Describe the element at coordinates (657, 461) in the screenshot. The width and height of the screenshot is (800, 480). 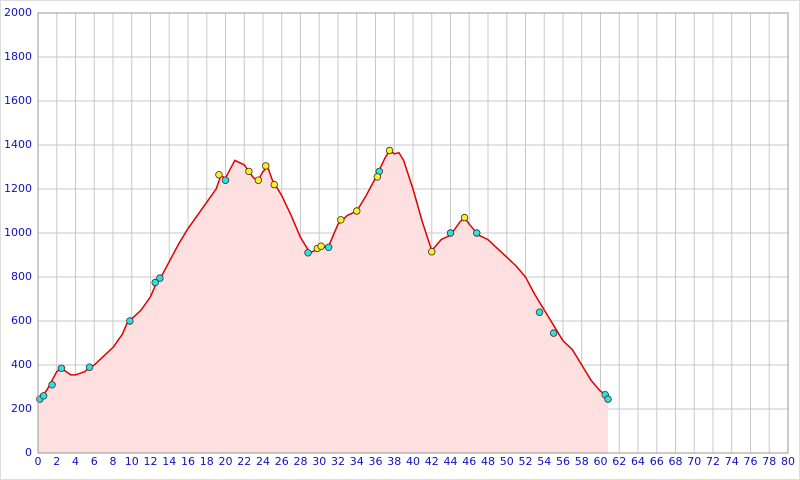
I see `x-tick-label: 66` at that location.